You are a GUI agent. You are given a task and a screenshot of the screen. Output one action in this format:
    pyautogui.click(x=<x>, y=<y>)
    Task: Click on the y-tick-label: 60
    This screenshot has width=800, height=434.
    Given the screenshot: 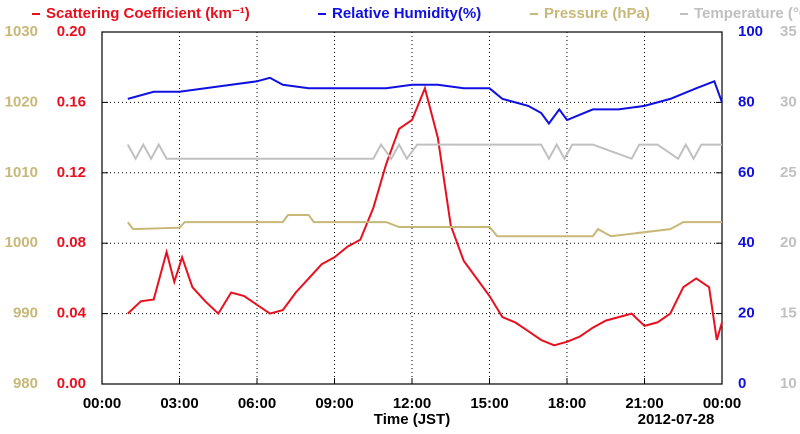 What is the action you would take?
    pyautogui.click(x=746, y=172)
    